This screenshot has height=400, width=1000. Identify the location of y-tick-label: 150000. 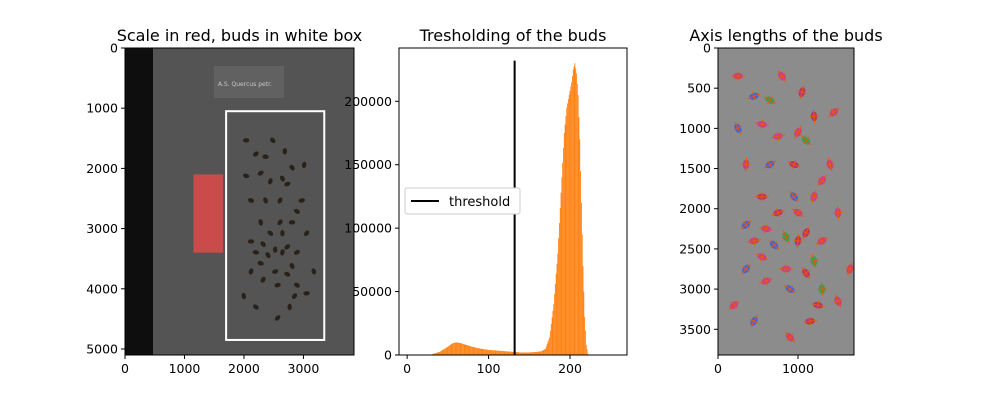
(368, 164).